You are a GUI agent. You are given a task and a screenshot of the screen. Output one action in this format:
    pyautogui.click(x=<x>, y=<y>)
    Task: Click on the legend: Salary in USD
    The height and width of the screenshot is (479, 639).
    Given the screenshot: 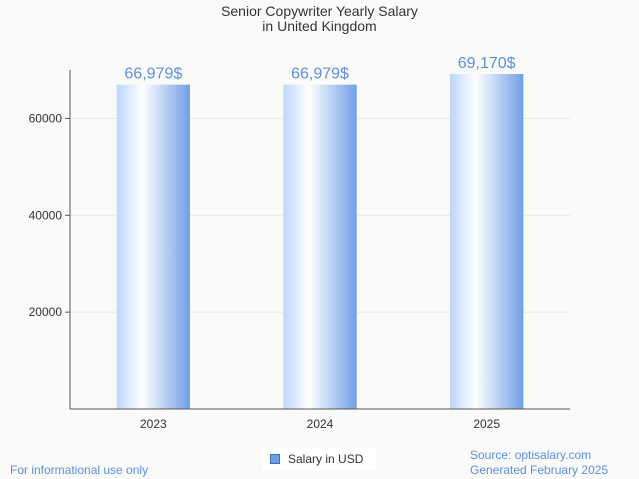 What is the action you would take?
    pyautogui.click(x=319, y=459)
    